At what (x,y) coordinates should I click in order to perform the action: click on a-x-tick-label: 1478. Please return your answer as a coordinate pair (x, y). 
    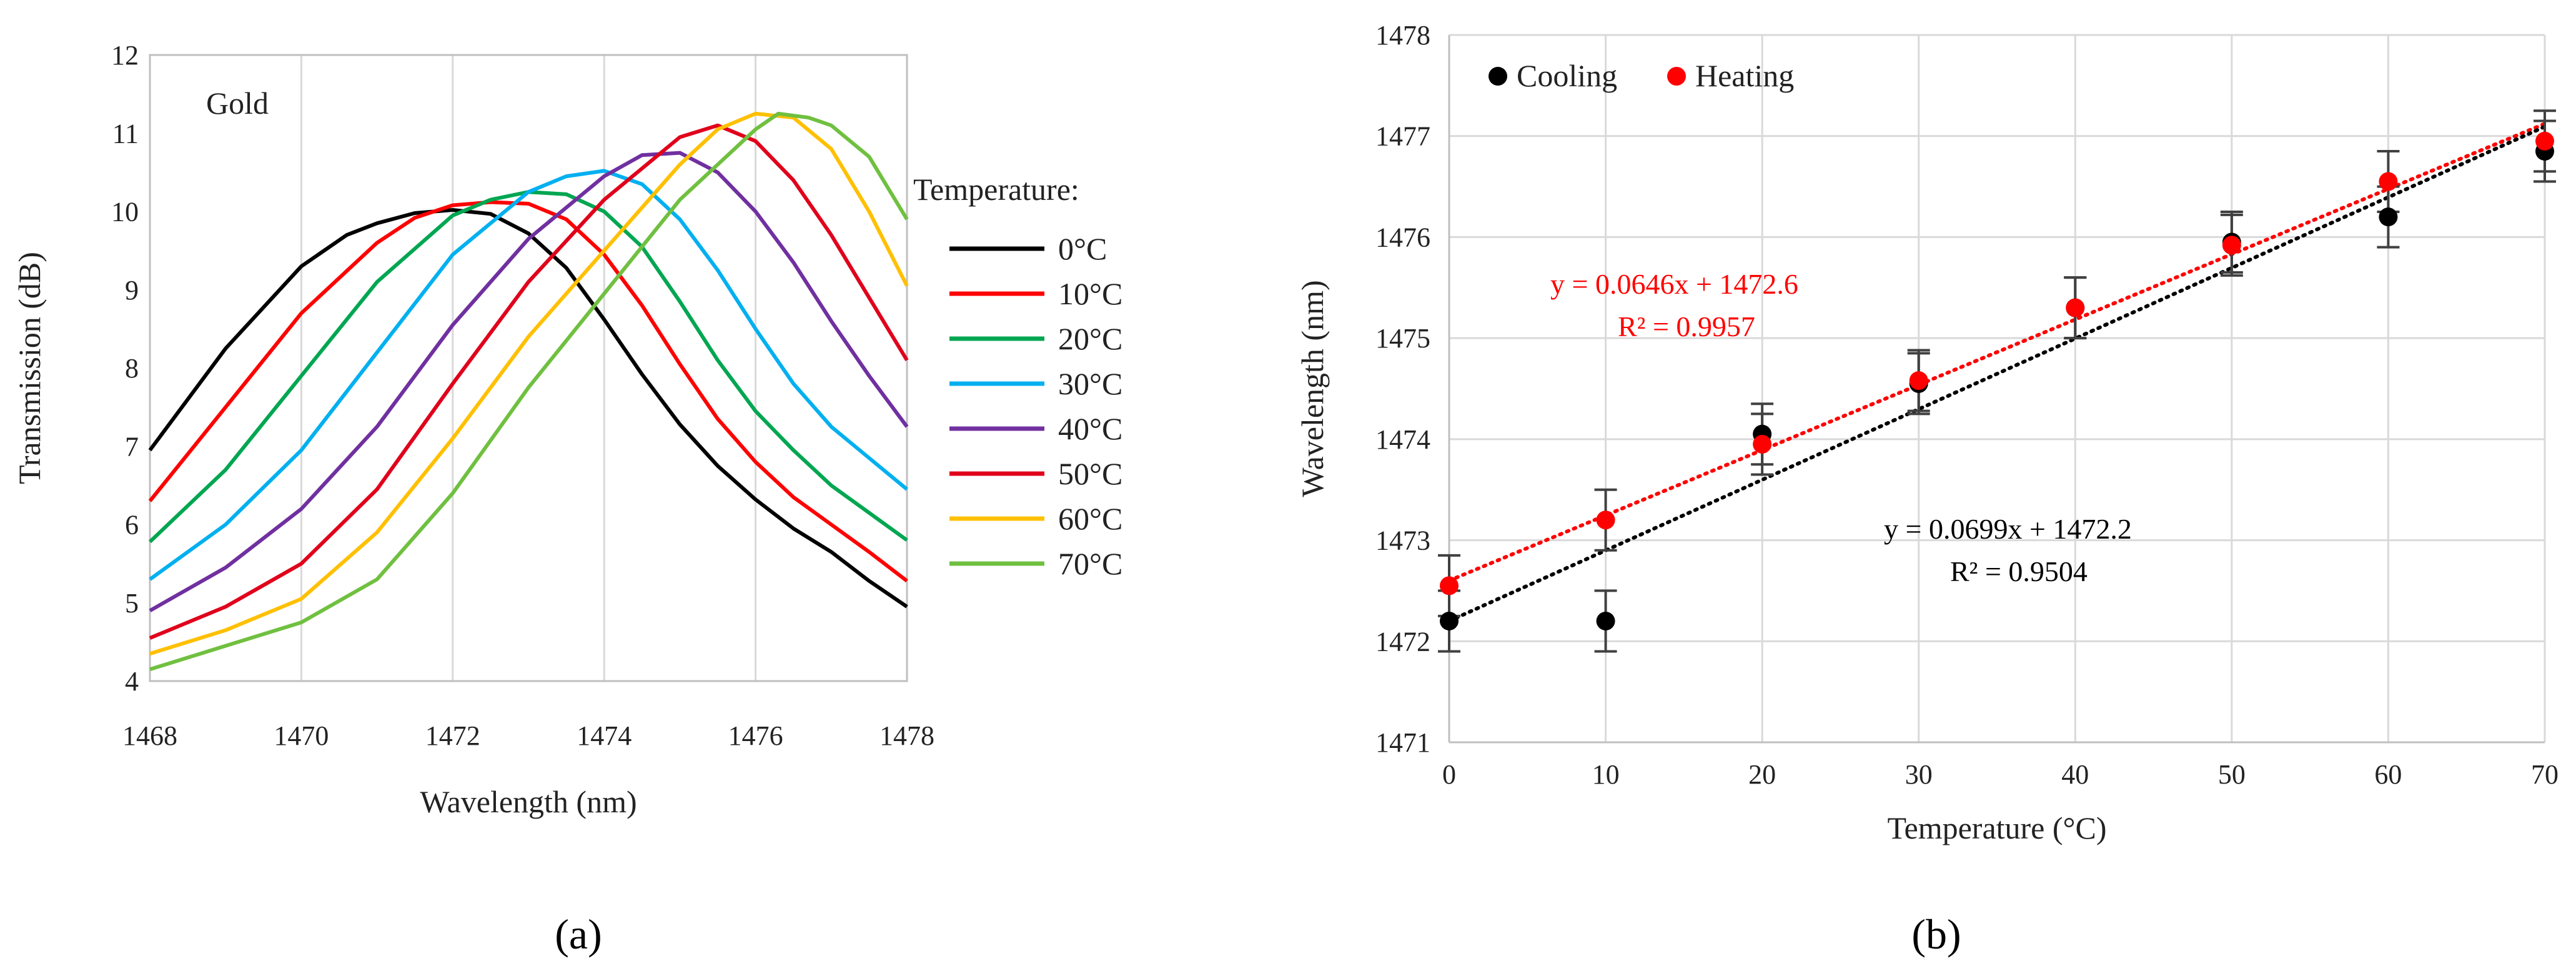
    Looking at the image, I should click on (906, 735).